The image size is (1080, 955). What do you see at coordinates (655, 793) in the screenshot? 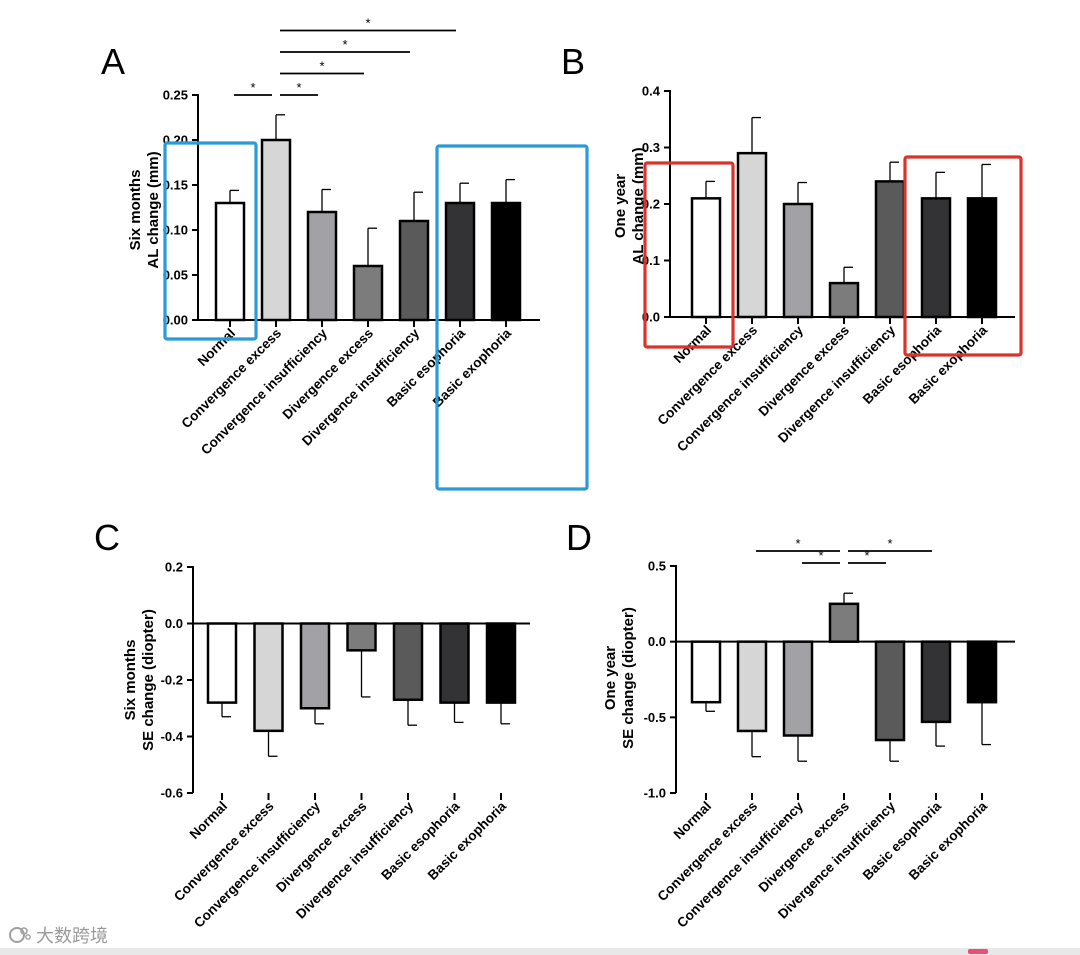
I see `y-tick-label: -1.0` at bounding box center [655, 793].